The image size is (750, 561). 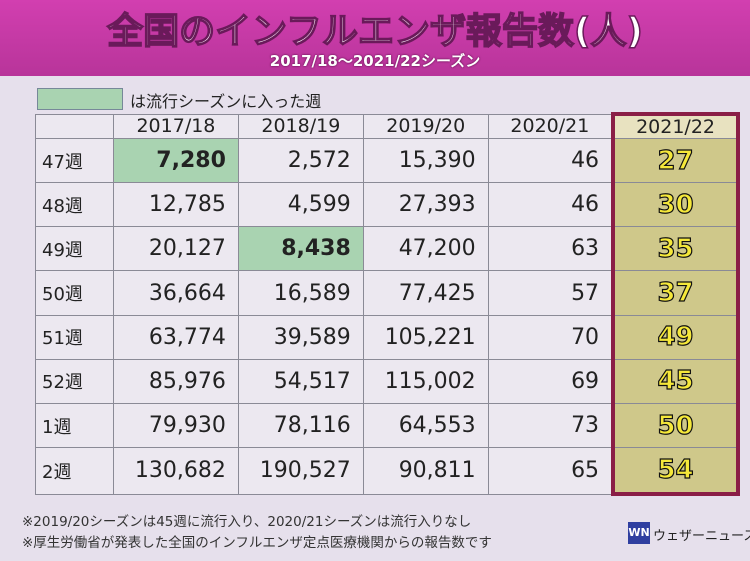 What do you see at coordinates (425, 337) in the screenshot?
I see `table-cell: 105,221` at bounding box center [425, 337].